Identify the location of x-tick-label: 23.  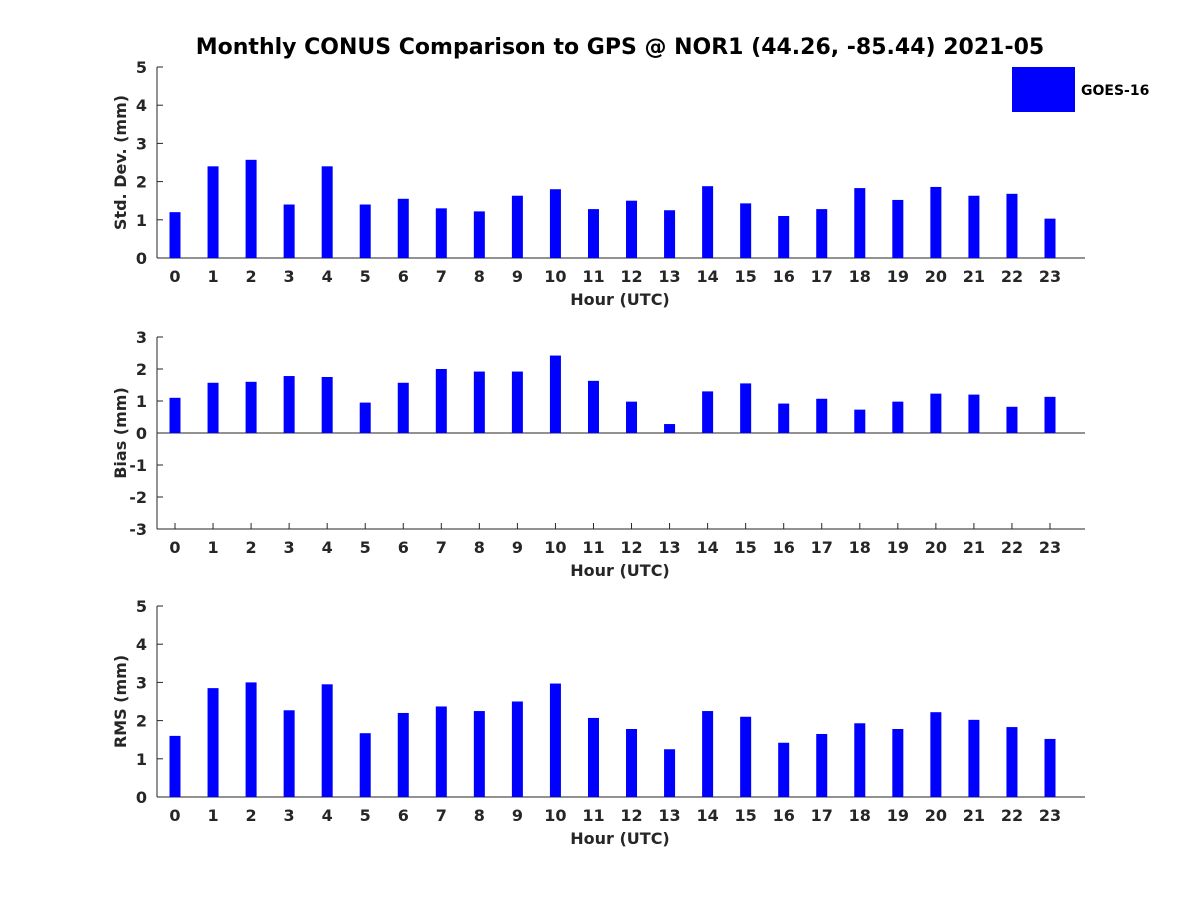
(1050, 547).